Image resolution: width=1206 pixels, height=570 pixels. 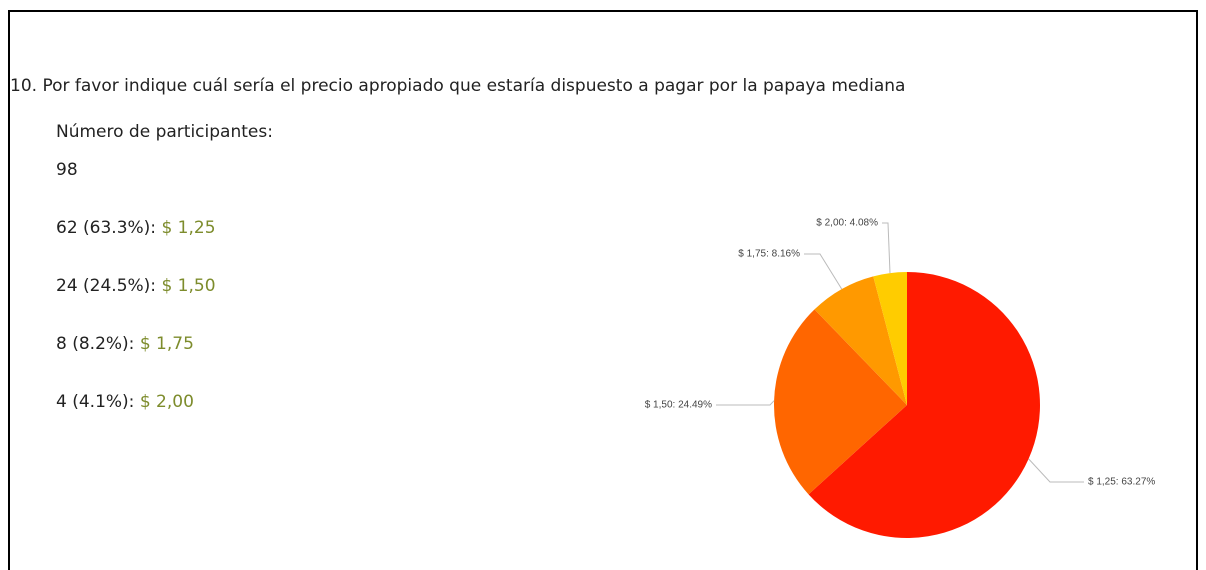 I want to click on response-answer: $ 2,00, so click(x=166, y=402).